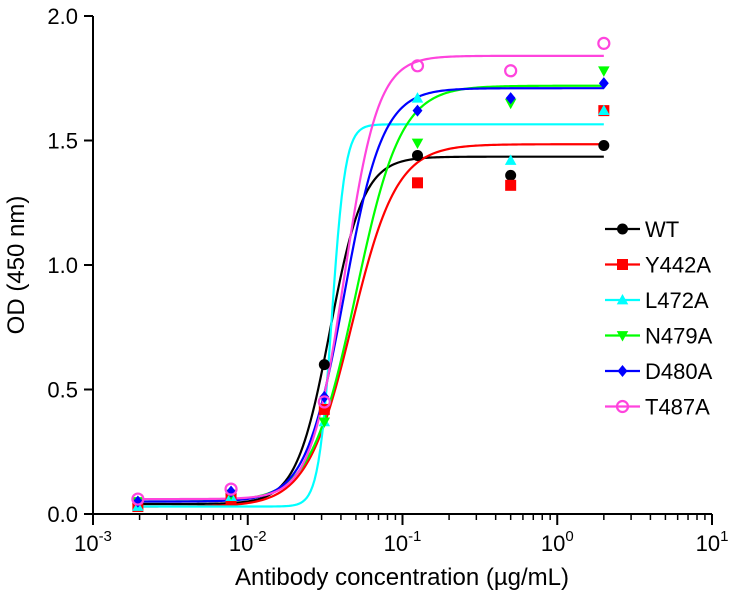 This screenshot has width=731, height=595. I want to click on legend-marker-l472a, so click(622, 299).